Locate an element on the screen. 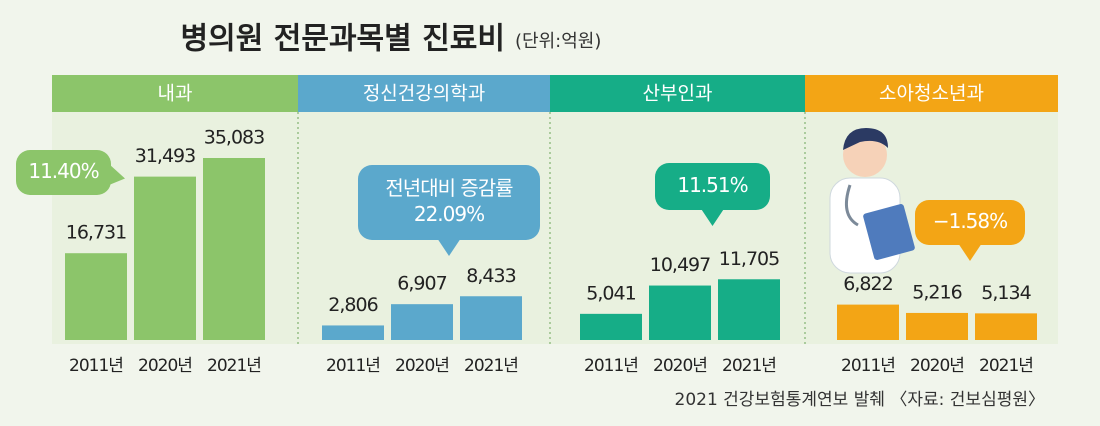  value-label: 11,705 is located at coordinates (749, 259).